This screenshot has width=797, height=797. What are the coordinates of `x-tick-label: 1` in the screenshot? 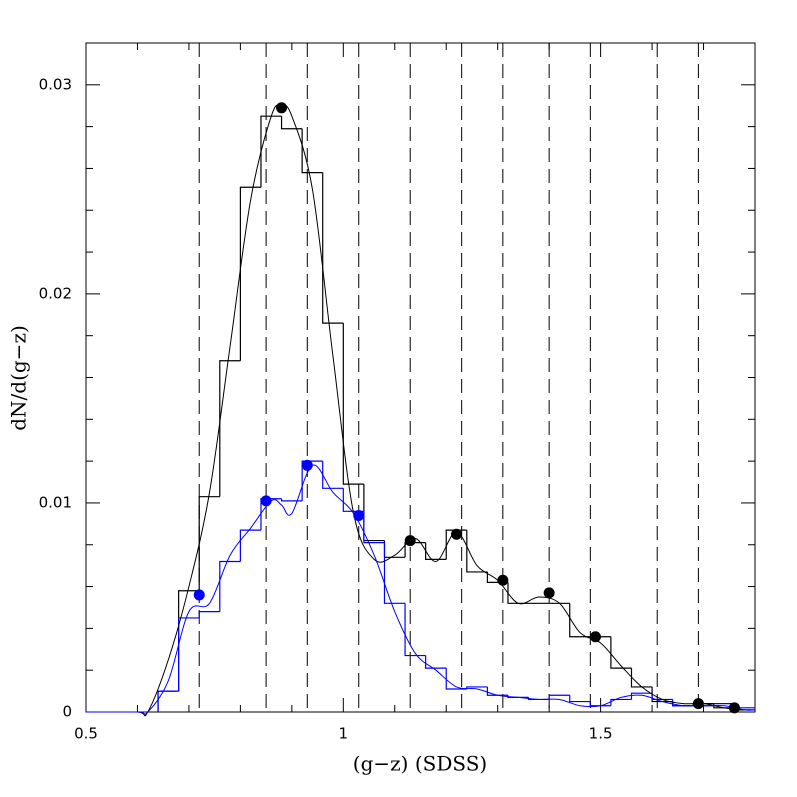 It's located at (344, 734).